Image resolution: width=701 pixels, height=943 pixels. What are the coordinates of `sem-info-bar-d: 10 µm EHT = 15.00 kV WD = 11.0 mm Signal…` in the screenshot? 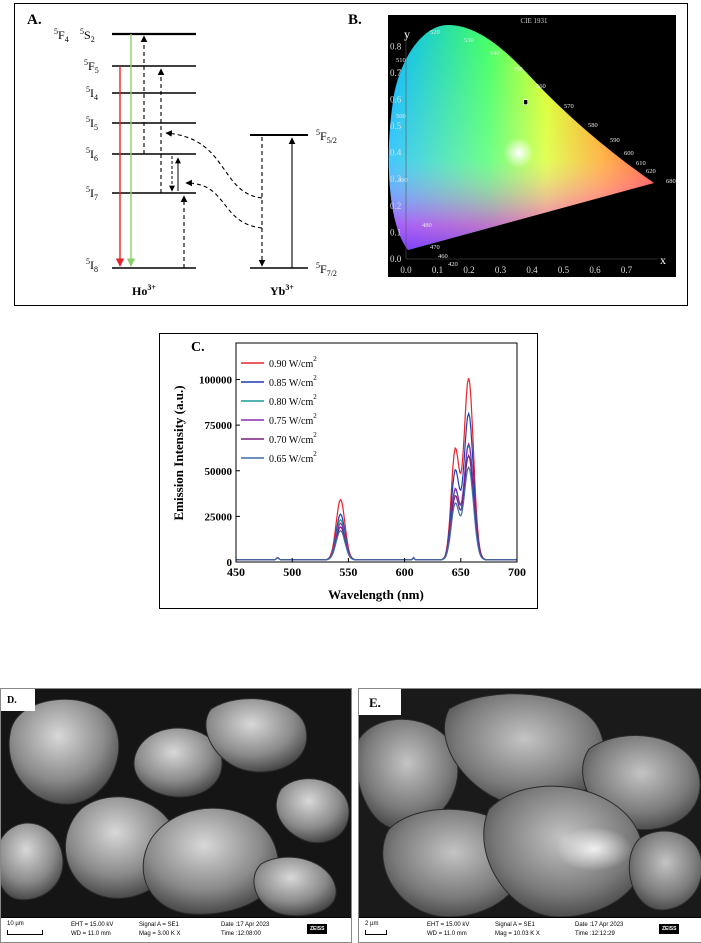 It's located at (176, 929).